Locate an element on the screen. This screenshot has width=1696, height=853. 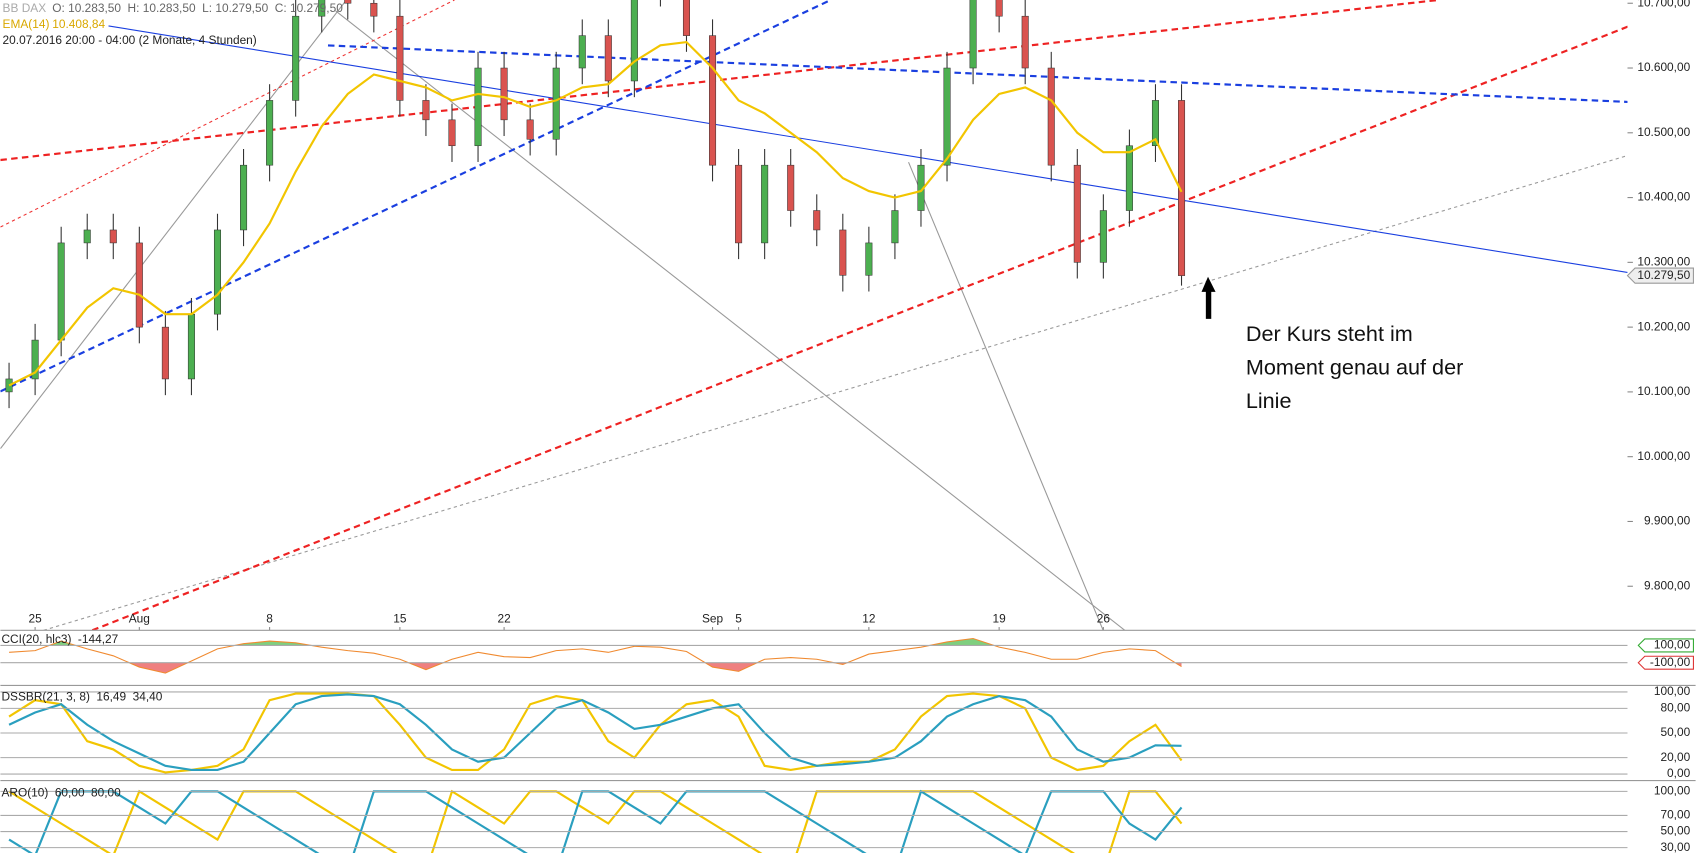
x-tick-label: 26 is located at coordinates (1104, 619).